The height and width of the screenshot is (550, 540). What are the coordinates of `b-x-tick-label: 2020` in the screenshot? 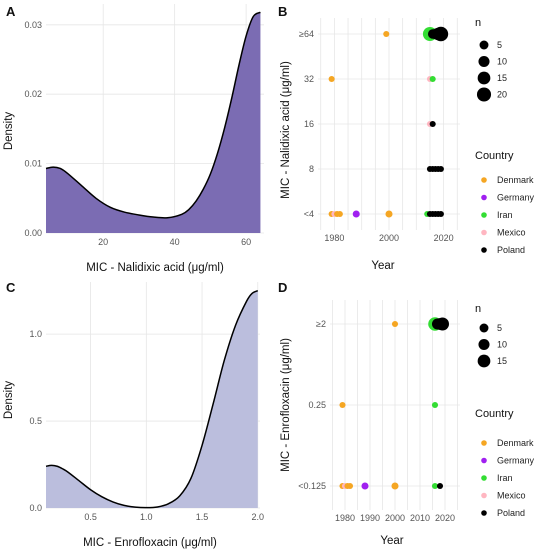 It's located at (444, 238).